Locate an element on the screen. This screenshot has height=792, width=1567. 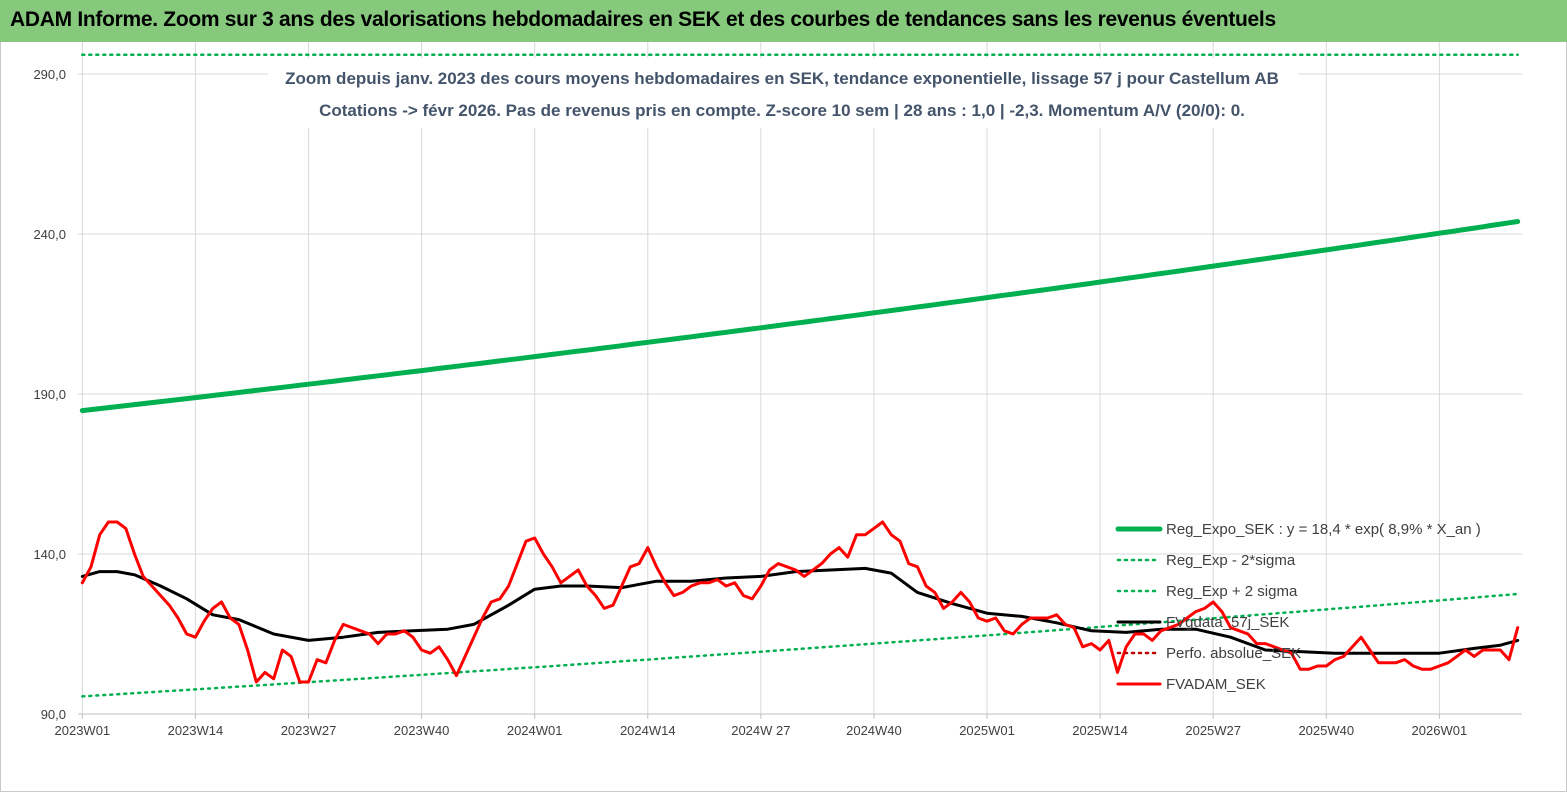
y-tick-label: 140,0 is located at coordinates (49, 554).